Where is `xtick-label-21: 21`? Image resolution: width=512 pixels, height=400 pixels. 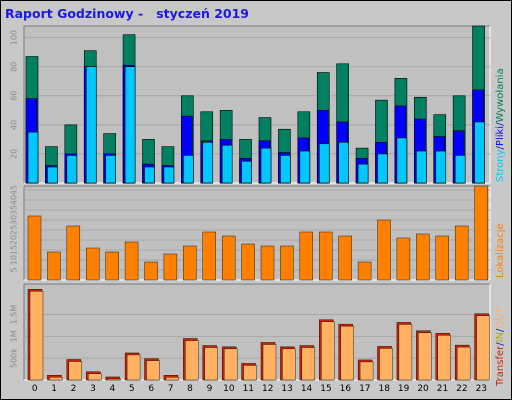 xtick-label-21: 21 is located at coordinates (442, 389).